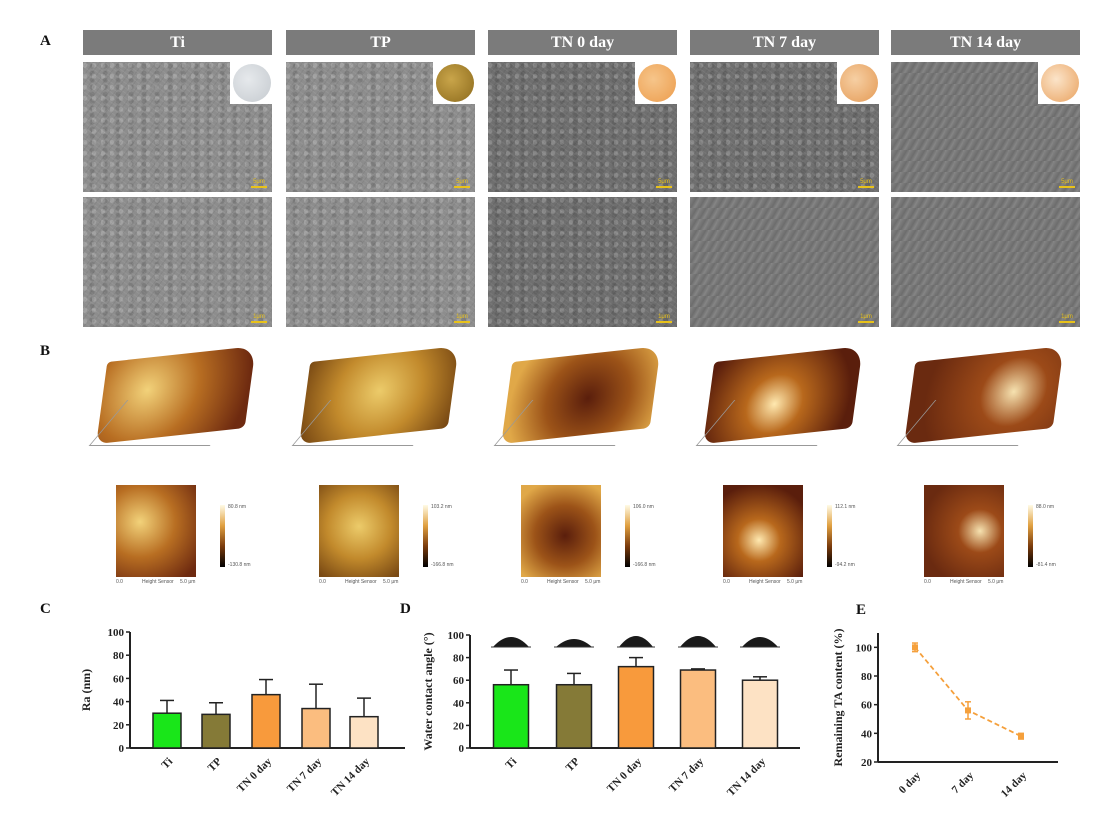 Image resolution: width=1112 pixels, height=820 pixels. I want to click on colorbar-max: 88.0 nm, so click(1045, 507).